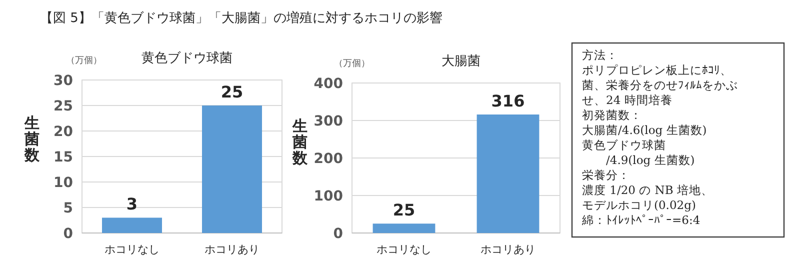 The image size is (790, 267). What do you see at coordinates (63, 106) in the screenshot?
I see `y-tick-label: 25` at bounding box center [63, 106].